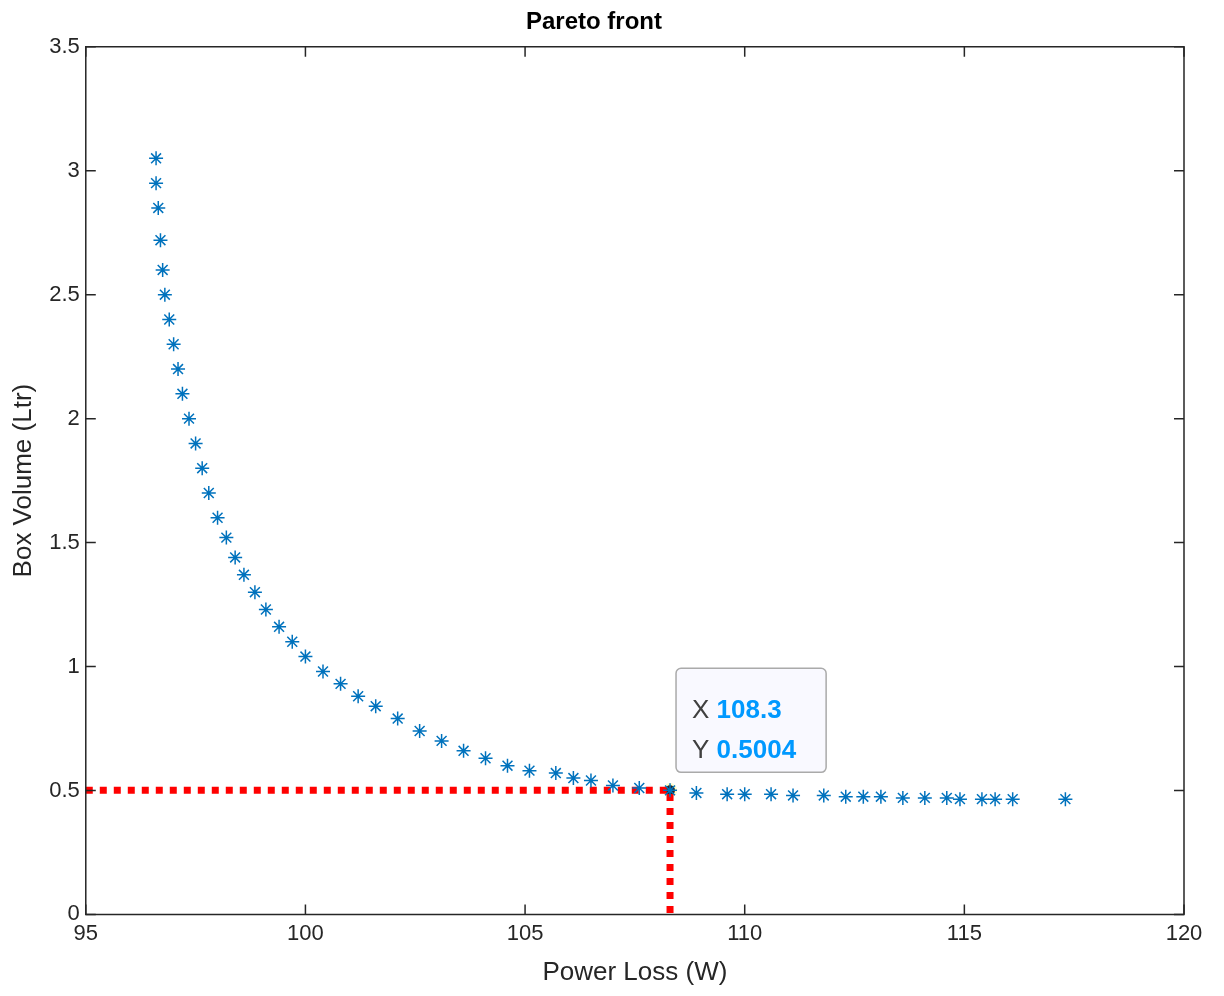 This screenshot has width=1224, height=996. Describe the element at coordinates (64, 293) in the screenshot. I see `y-tick-label: 2.5` at that location.